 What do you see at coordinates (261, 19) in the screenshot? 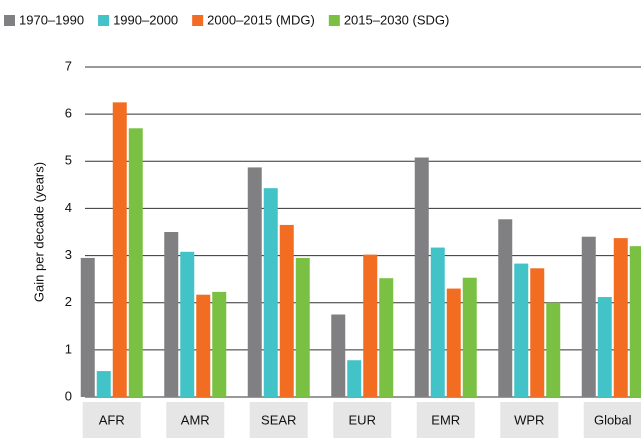
I see `legend-label: 2000–2015 (MDG)` at bounding box center [261, 19].